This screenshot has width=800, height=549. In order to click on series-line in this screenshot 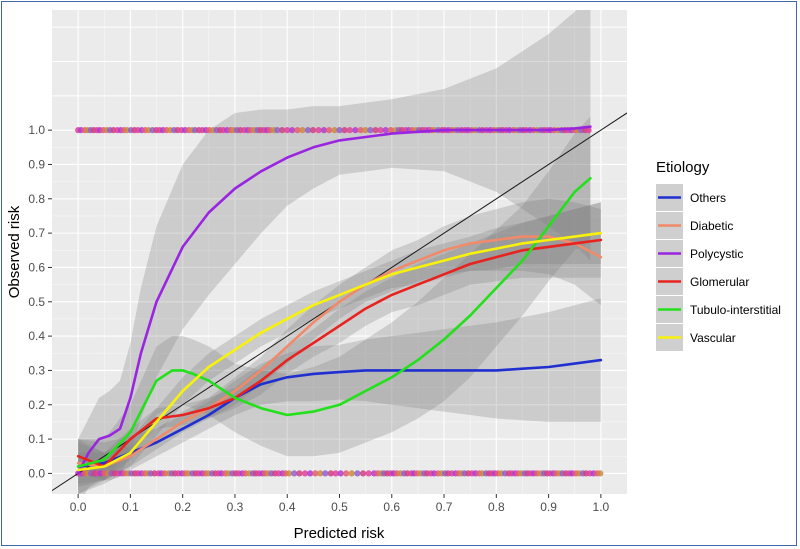, I will do `click(339, 413)`.